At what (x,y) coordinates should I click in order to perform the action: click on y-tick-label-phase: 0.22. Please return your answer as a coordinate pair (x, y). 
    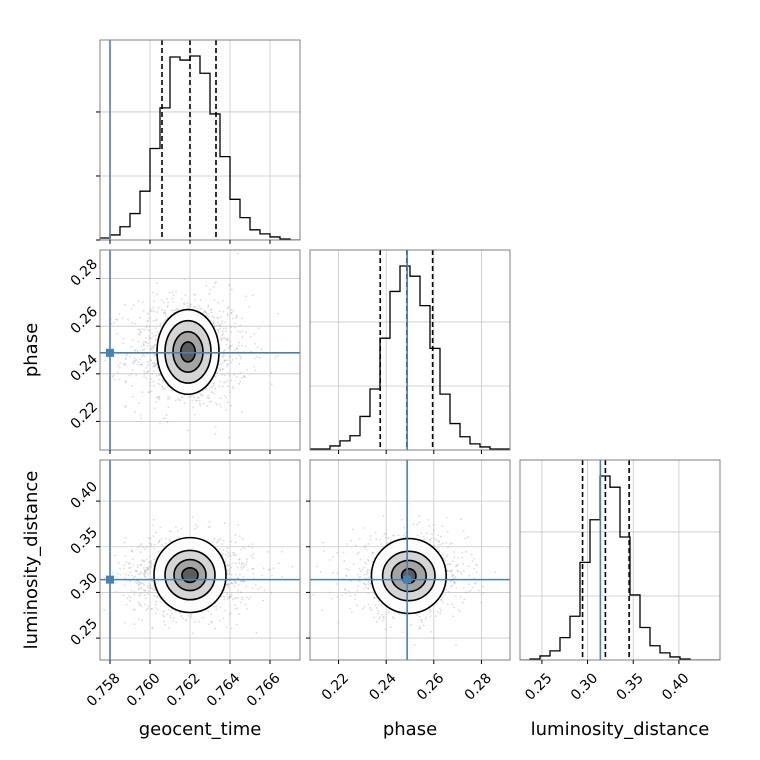
    Looking at the image, I should click on (84, 415).